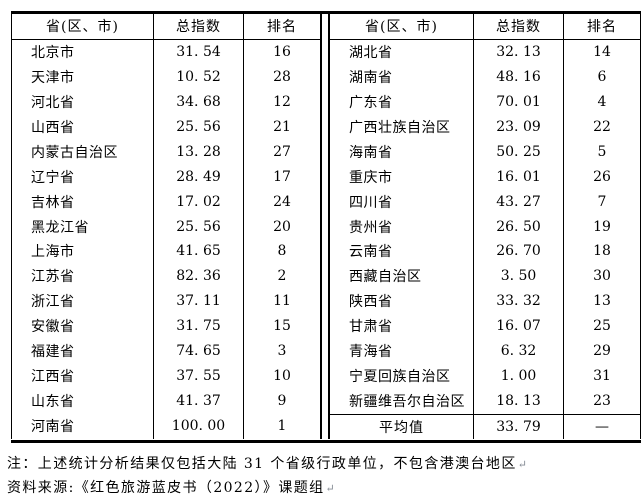 The height and width of the screenshot is (502, 644). What do you see at coordinates (282, 326) in the screenshot?
I see `rank-cell: 15` at bounding box center [282, 326].